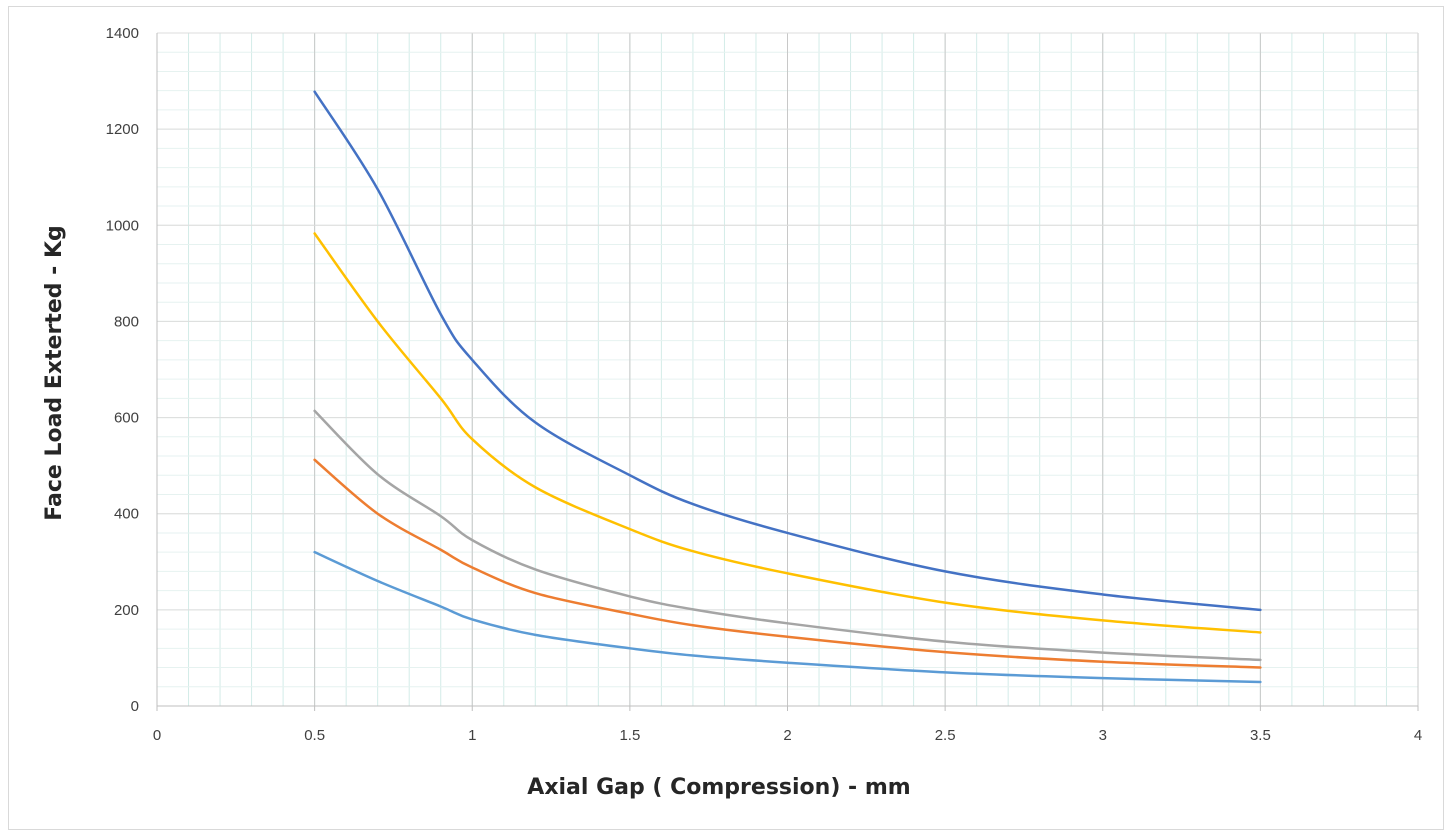  What do you see at coordinates (1418, 735) in the screenshot?
I see `x-tick-label: 4` at bounding box center [1418, 735].